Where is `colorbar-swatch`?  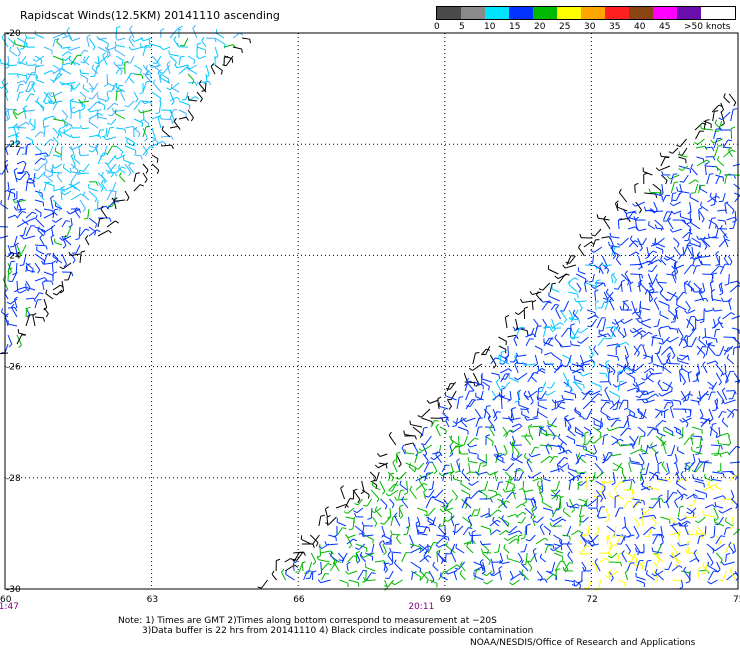
colorbar-swatch is located at coordinates (569, 13).